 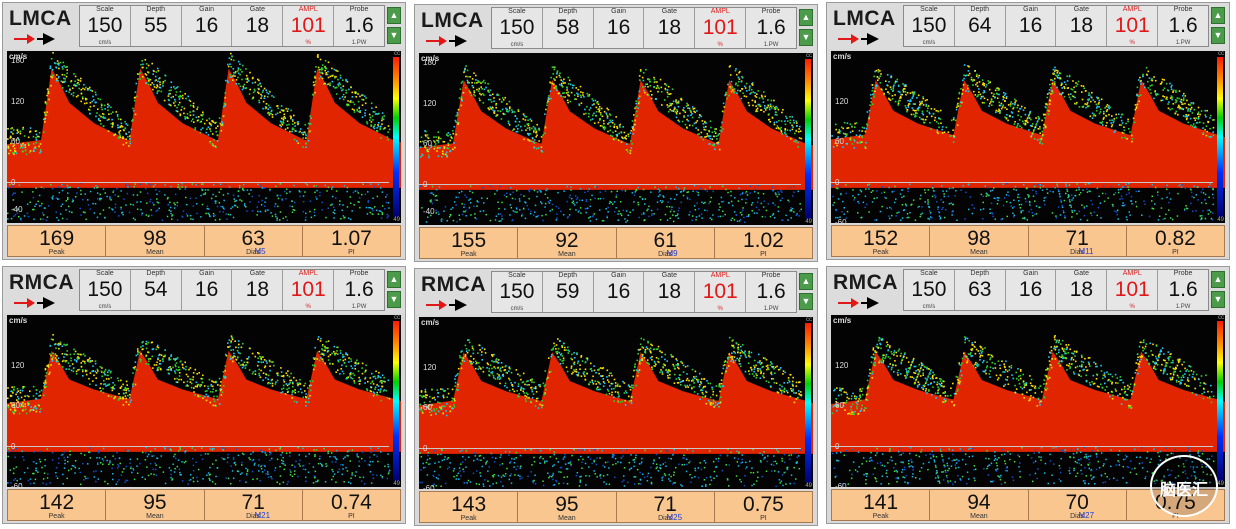 I want to click on param-unit: cm/s, so click(x=517, y=309).